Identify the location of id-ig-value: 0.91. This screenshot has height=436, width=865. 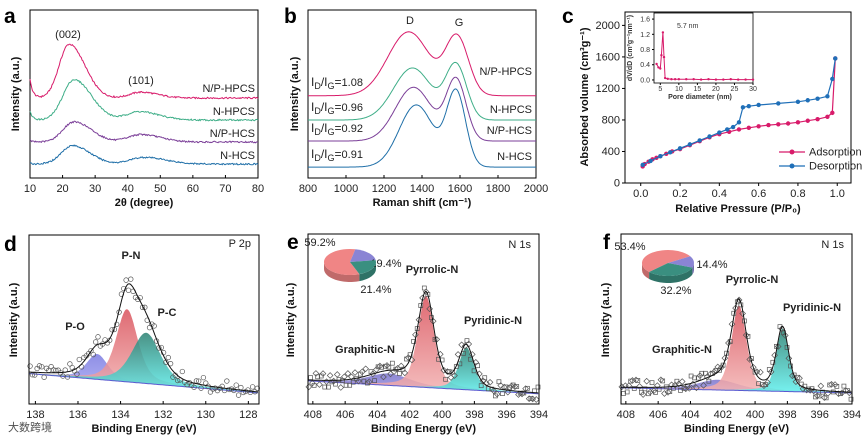
(352, 155).